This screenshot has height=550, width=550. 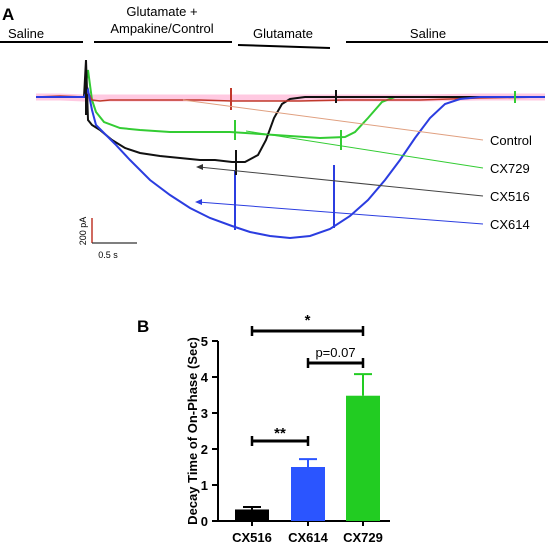 What do you see at coordinates (252, 515) in the screenshot?
I see `bar-cx516` at bounding box center [252, 515].